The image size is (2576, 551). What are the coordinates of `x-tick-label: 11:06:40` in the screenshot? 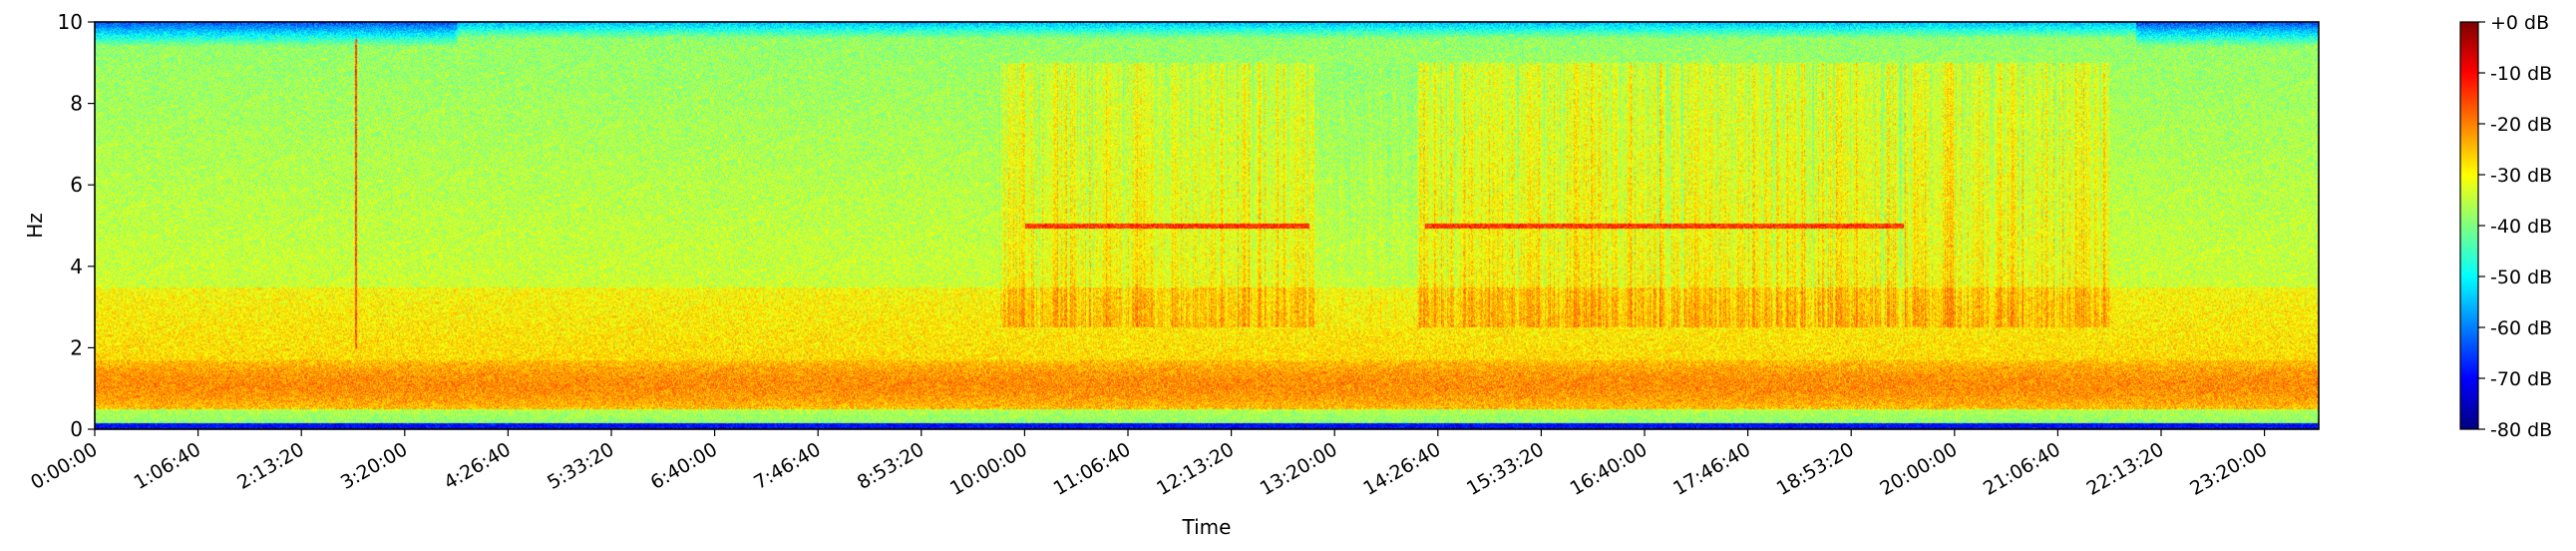 It's located at (1092, 469).